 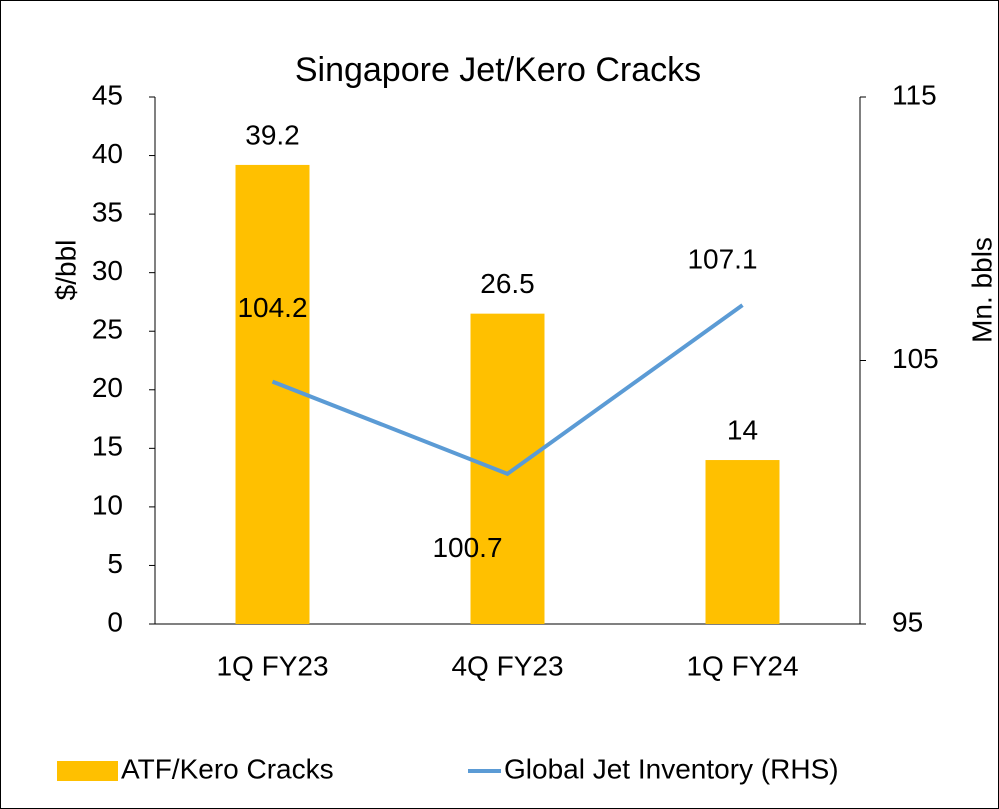 I want to click on legend-label: ATF/Kero Cracks, so click(x=227, y=768).